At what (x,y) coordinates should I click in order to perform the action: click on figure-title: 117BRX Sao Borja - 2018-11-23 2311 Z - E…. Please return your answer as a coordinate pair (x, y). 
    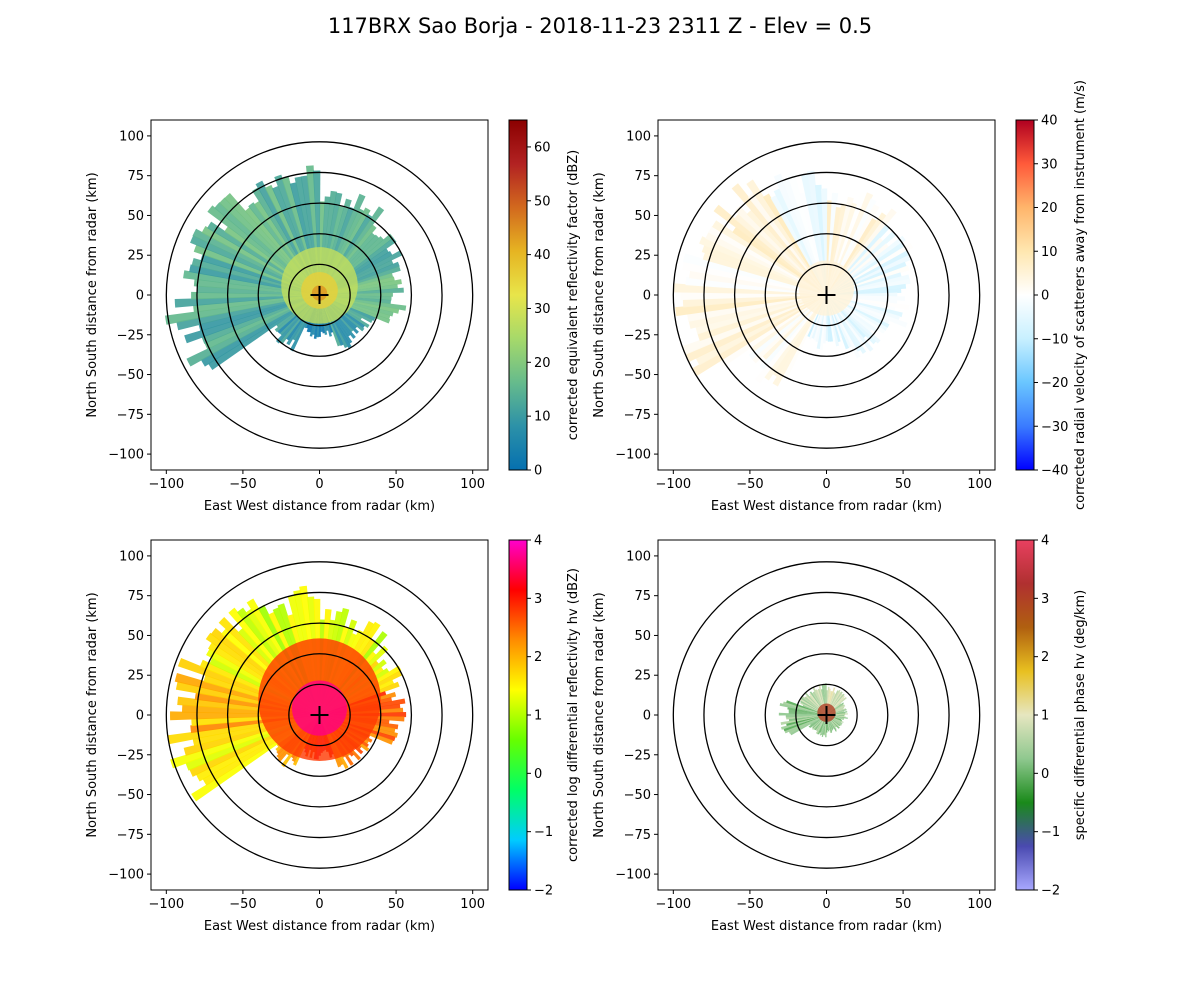
    Looking at the image, I should click on (600, 26).